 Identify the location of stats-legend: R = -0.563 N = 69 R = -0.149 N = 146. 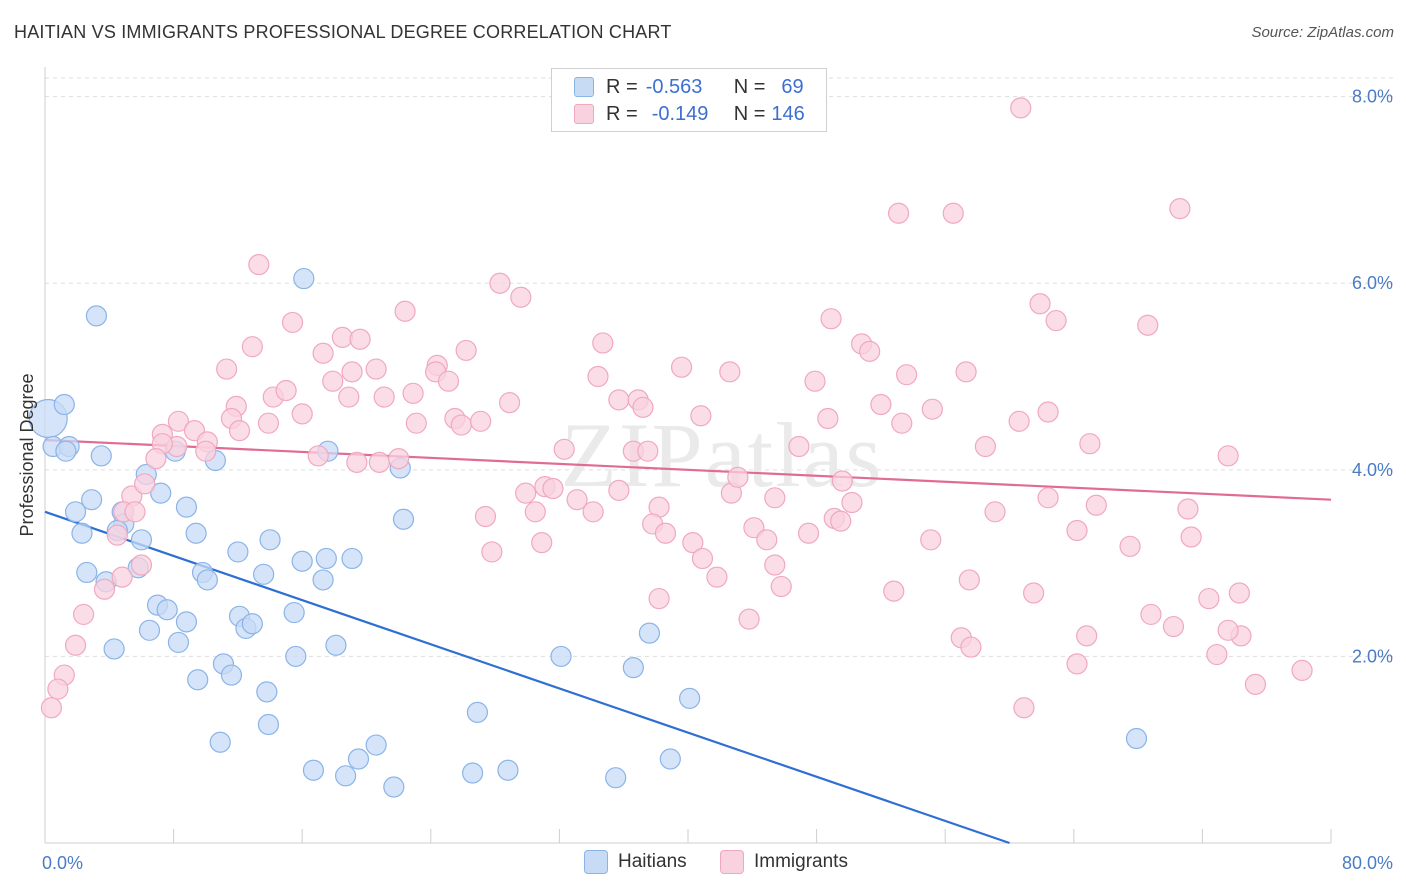
(689, 100).